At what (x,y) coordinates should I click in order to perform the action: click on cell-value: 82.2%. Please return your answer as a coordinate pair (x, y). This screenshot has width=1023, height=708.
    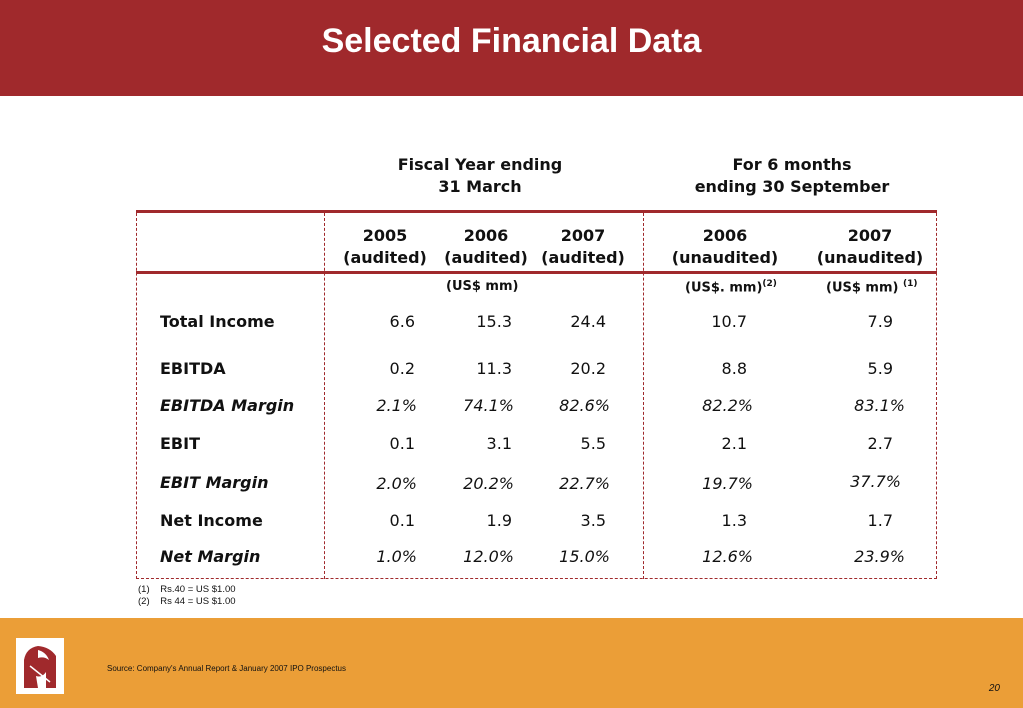
    Looking at the image, I should click on (727, 405).